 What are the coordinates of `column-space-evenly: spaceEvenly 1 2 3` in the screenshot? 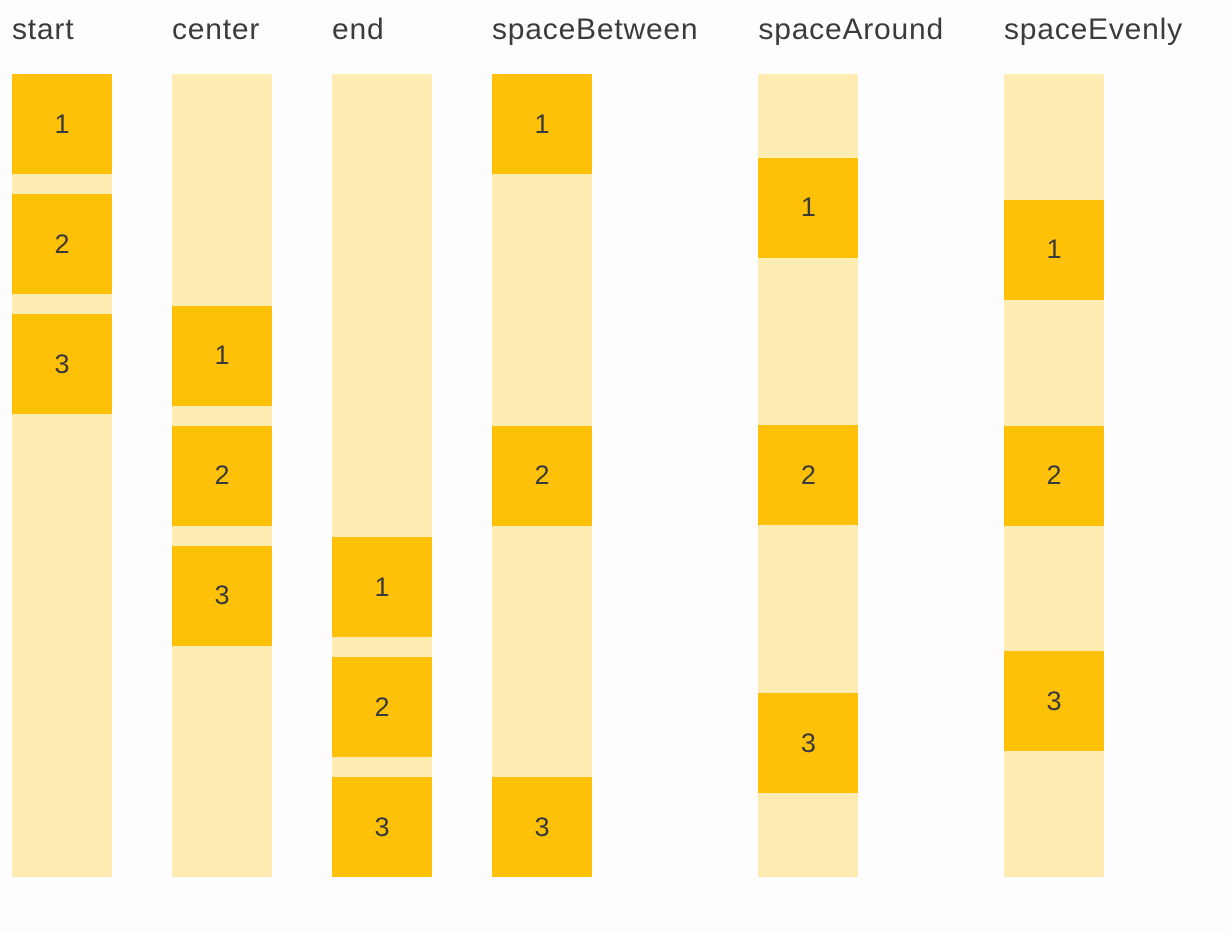 It's located at (1093, 442).